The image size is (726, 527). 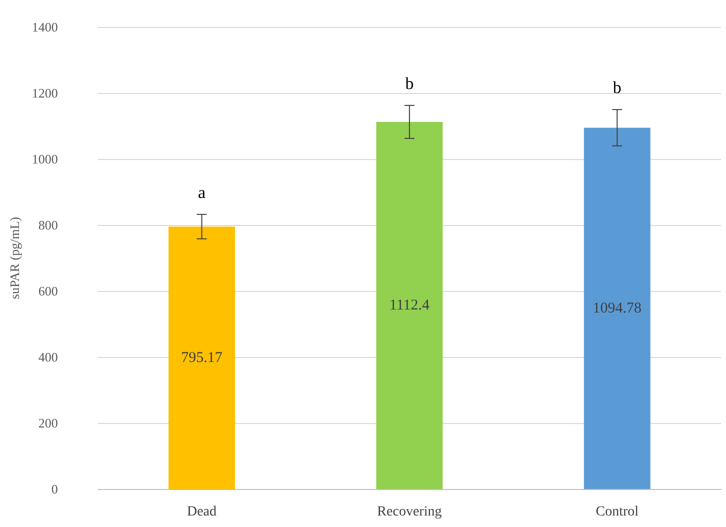 I want to click on y-tick-label: 800, so click(x=48, y=225).